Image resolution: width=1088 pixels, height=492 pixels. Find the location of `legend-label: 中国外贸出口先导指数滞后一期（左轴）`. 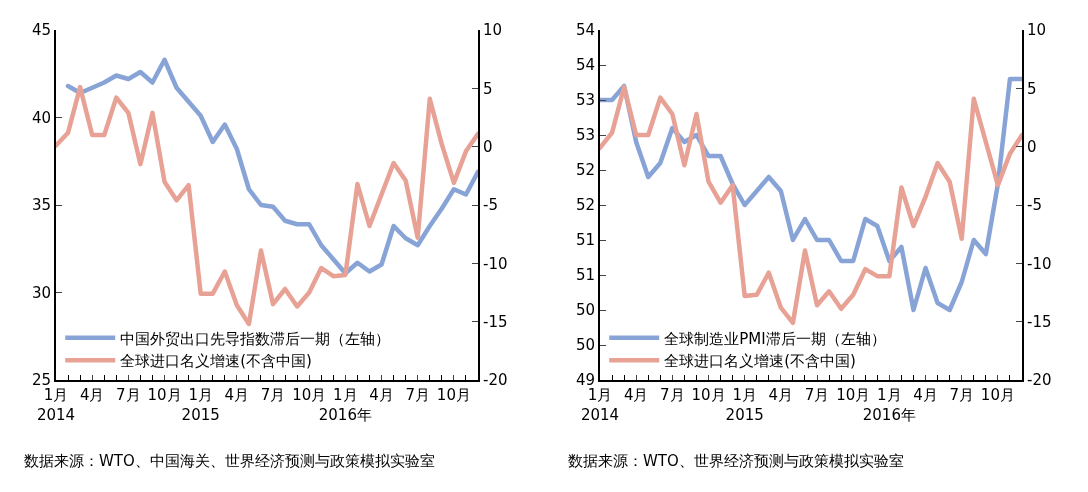

legend-label: 中国外贸出口先导指数滞后一期（左轴） is located at coordinates (255, 338).